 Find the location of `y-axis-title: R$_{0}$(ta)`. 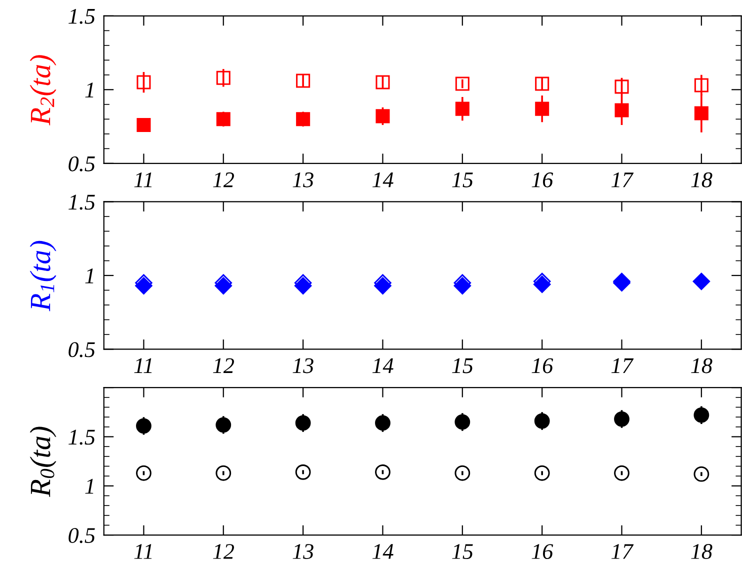

y-axis-title: R$_{0}$(ta) is located at coordinates (43, 462).